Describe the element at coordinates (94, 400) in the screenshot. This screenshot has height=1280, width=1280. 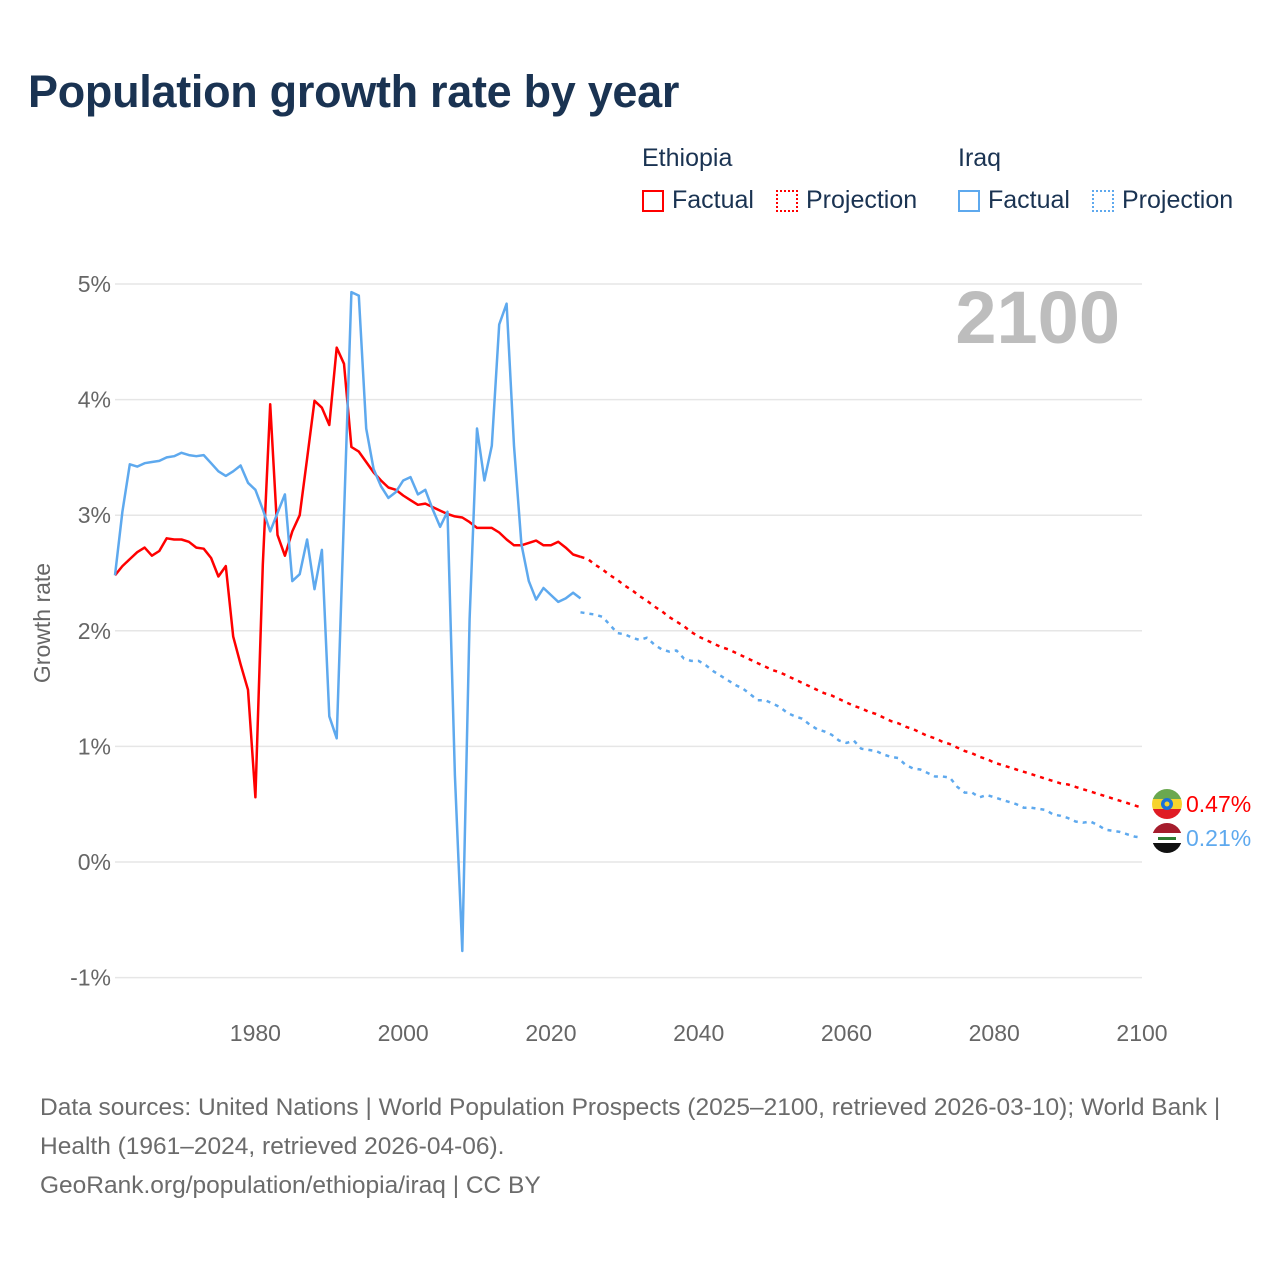
I see `y-tick-label: 4%` at that location.